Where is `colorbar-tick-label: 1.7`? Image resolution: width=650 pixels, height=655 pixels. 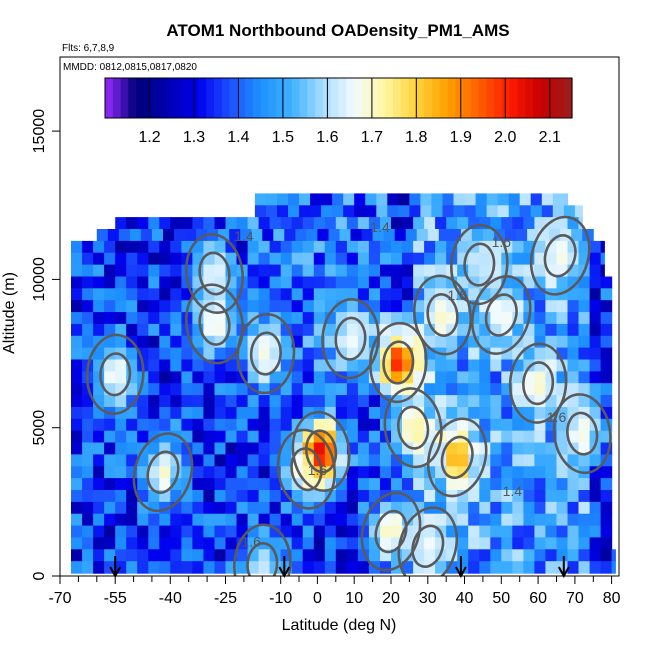
colorbar-tick-label: 1.7 is located at coordinates (372, 137).